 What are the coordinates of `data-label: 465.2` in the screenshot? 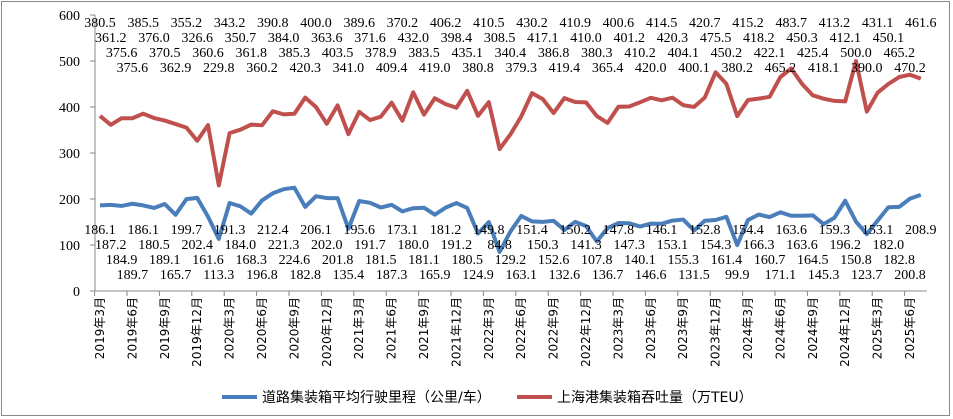 It's located at (781, 68).